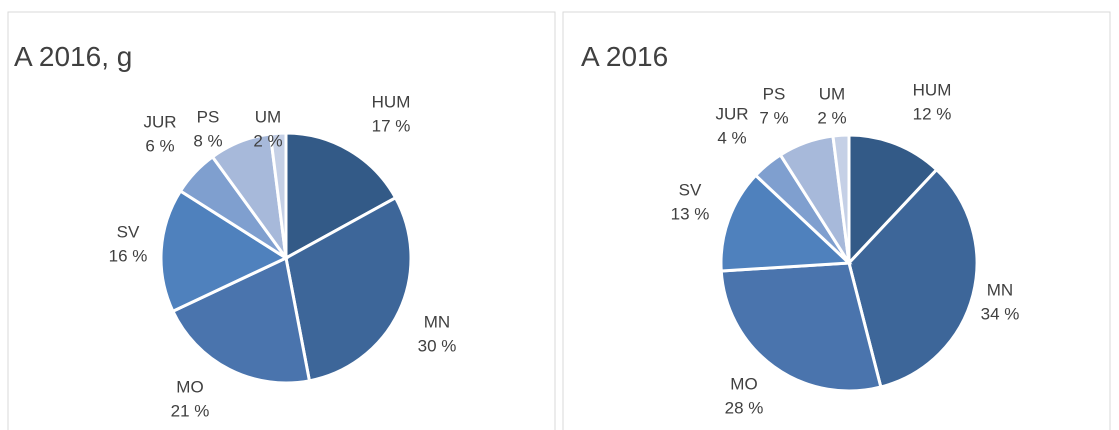  What do you see at coordinates (128, 255) in the screenshot?
I see `slice-value: 16 %` at bounding box center [128, 255].